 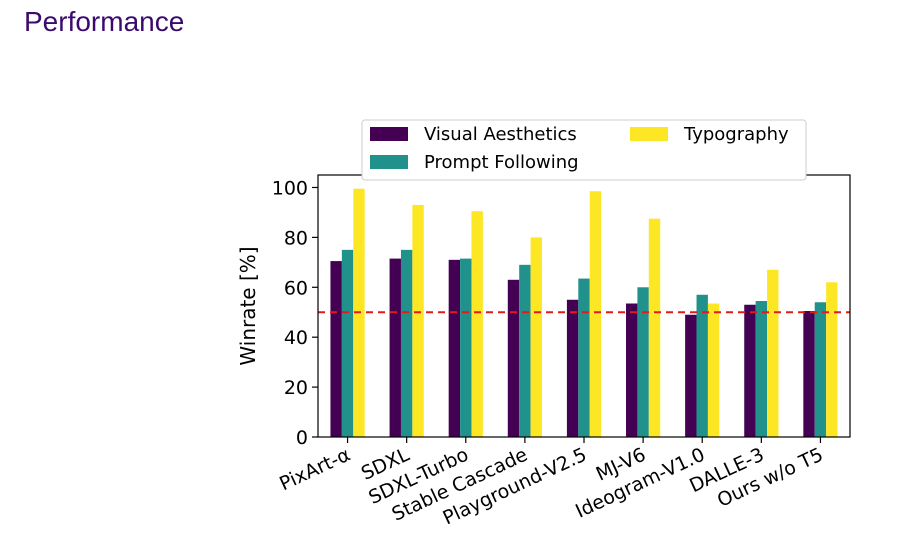 I want to click on y-tick-label: 60, so click(x=296, y=288).